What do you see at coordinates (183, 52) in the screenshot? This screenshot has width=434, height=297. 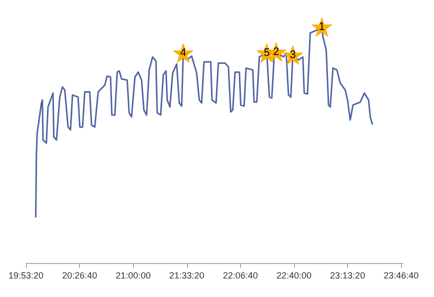 I see `annotation: 4` at bounding box center [183, 52].